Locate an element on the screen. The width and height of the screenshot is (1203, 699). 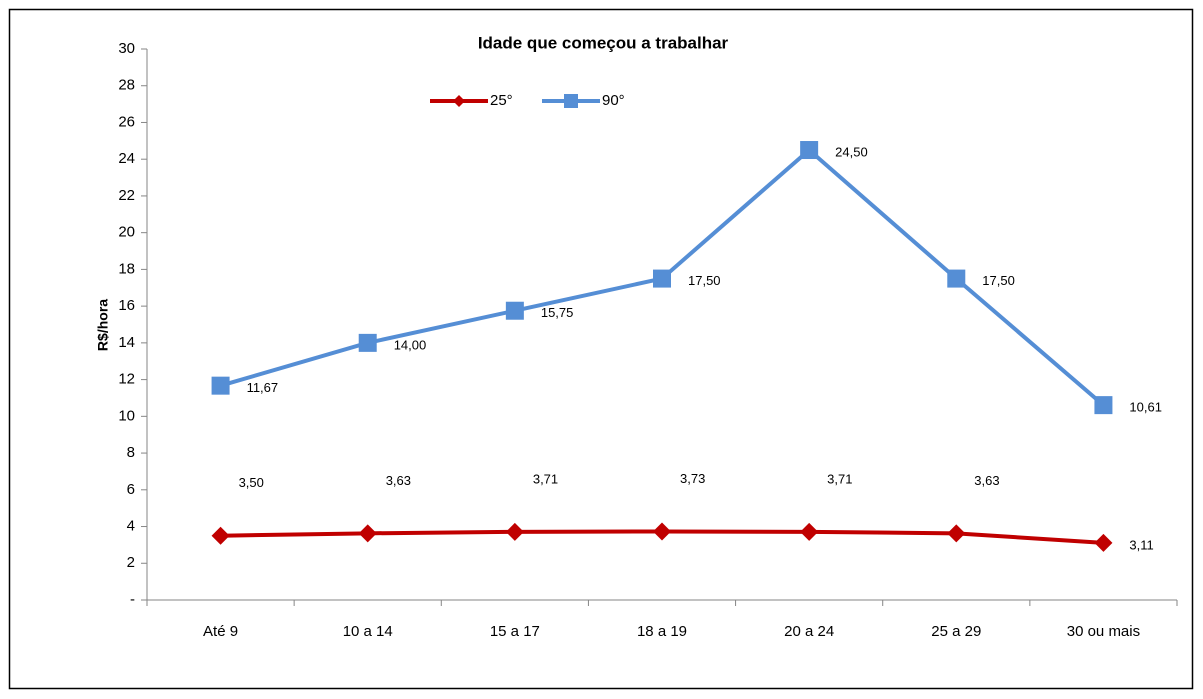
y-tick-label: 22 is located at coordinates (126, 195).